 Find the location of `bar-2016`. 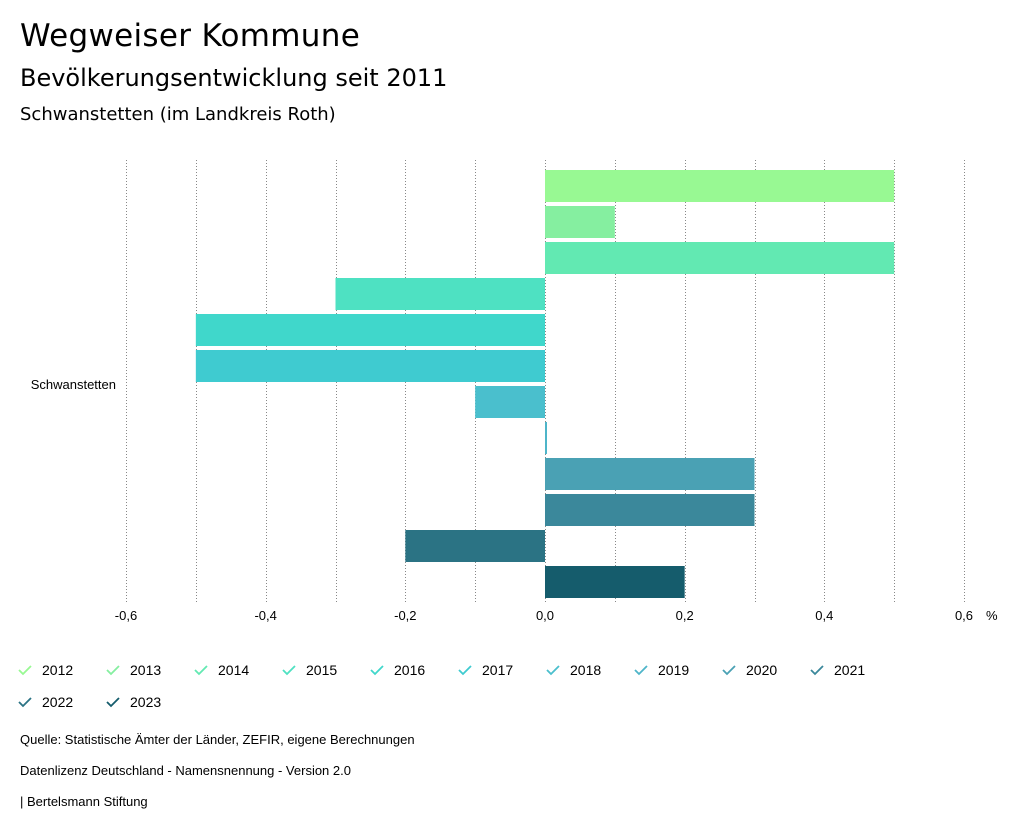

bar-2016 is located at coordinates (370, 330).